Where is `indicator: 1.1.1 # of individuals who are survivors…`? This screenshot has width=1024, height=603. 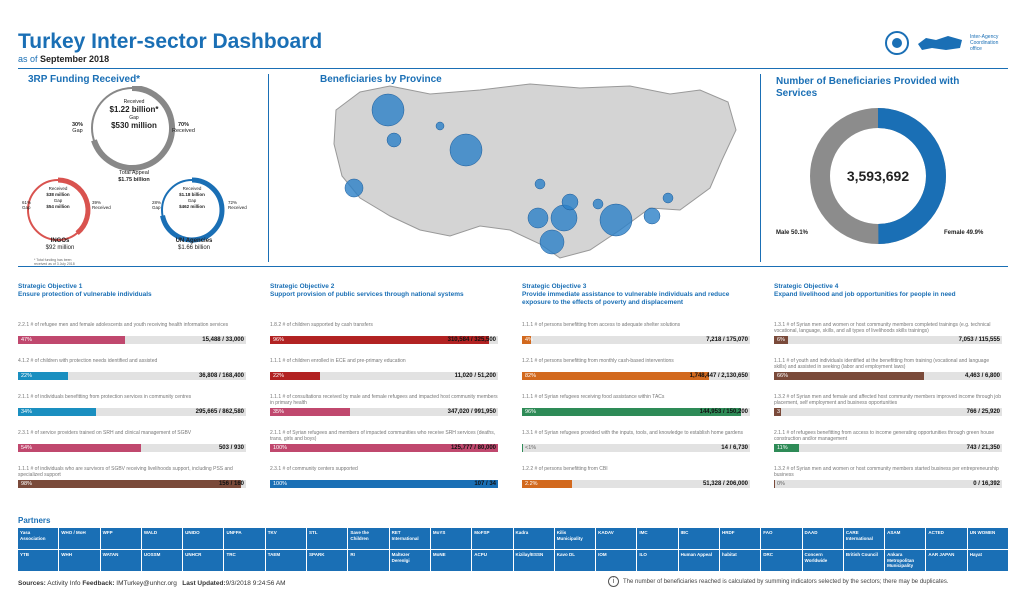 indicator: 1.1.1 # of individuals who are survivors… is located at coordinates (132, 477).